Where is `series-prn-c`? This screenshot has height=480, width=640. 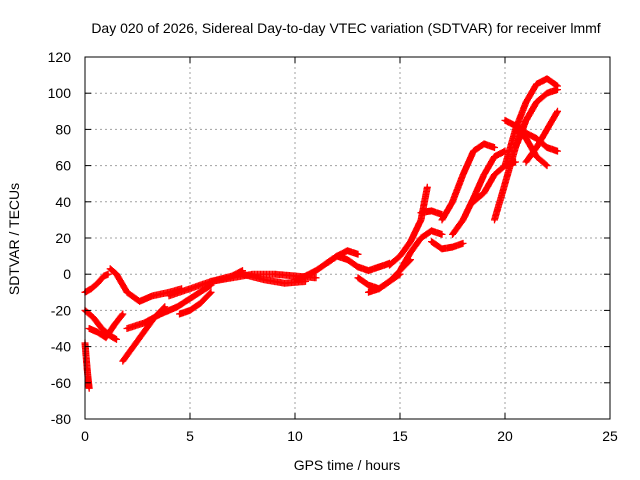
series-prn-c is located at coordinates (87, 365).